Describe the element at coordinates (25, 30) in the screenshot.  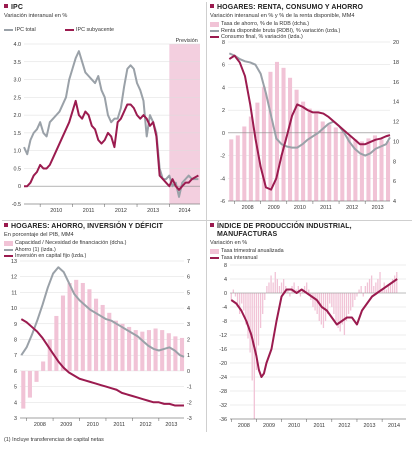
I see `legend-item-ipc-total: IPC total` at that location.